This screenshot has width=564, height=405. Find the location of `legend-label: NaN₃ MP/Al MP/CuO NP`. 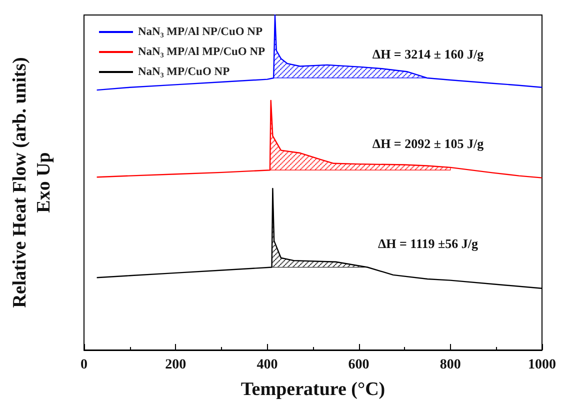

legend-label: NaN₃ MP/Al MP/CuO NP is located at coordinates (202, 52).